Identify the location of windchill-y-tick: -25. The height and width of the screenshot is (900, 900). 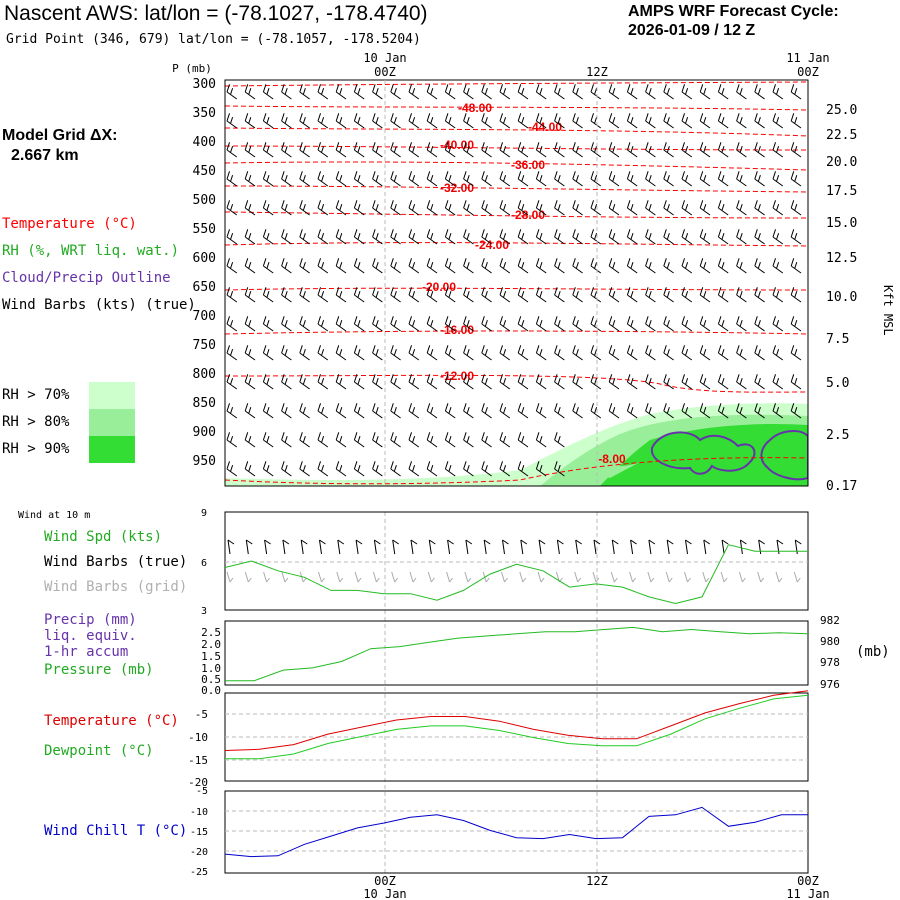
(199, 872).